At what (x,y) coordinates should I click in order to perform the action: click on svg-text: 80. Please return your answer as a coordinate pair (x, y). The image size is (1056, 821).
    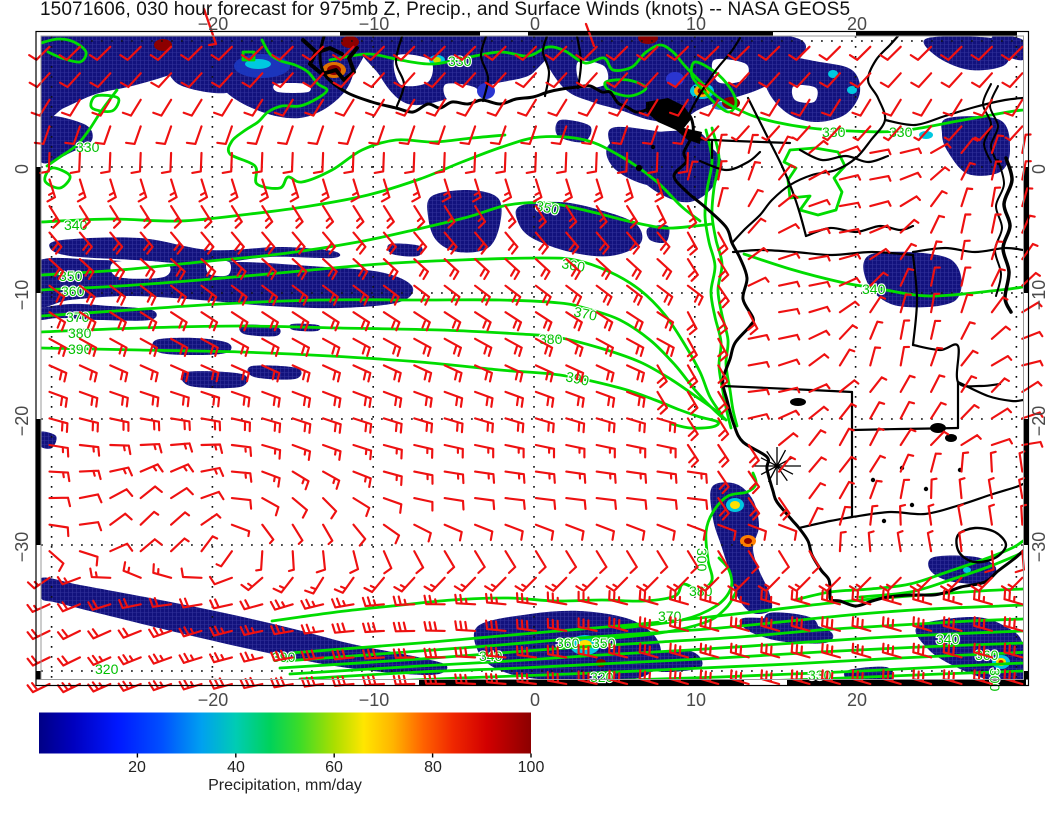
    Looking at the image, I should click on (433, 767).